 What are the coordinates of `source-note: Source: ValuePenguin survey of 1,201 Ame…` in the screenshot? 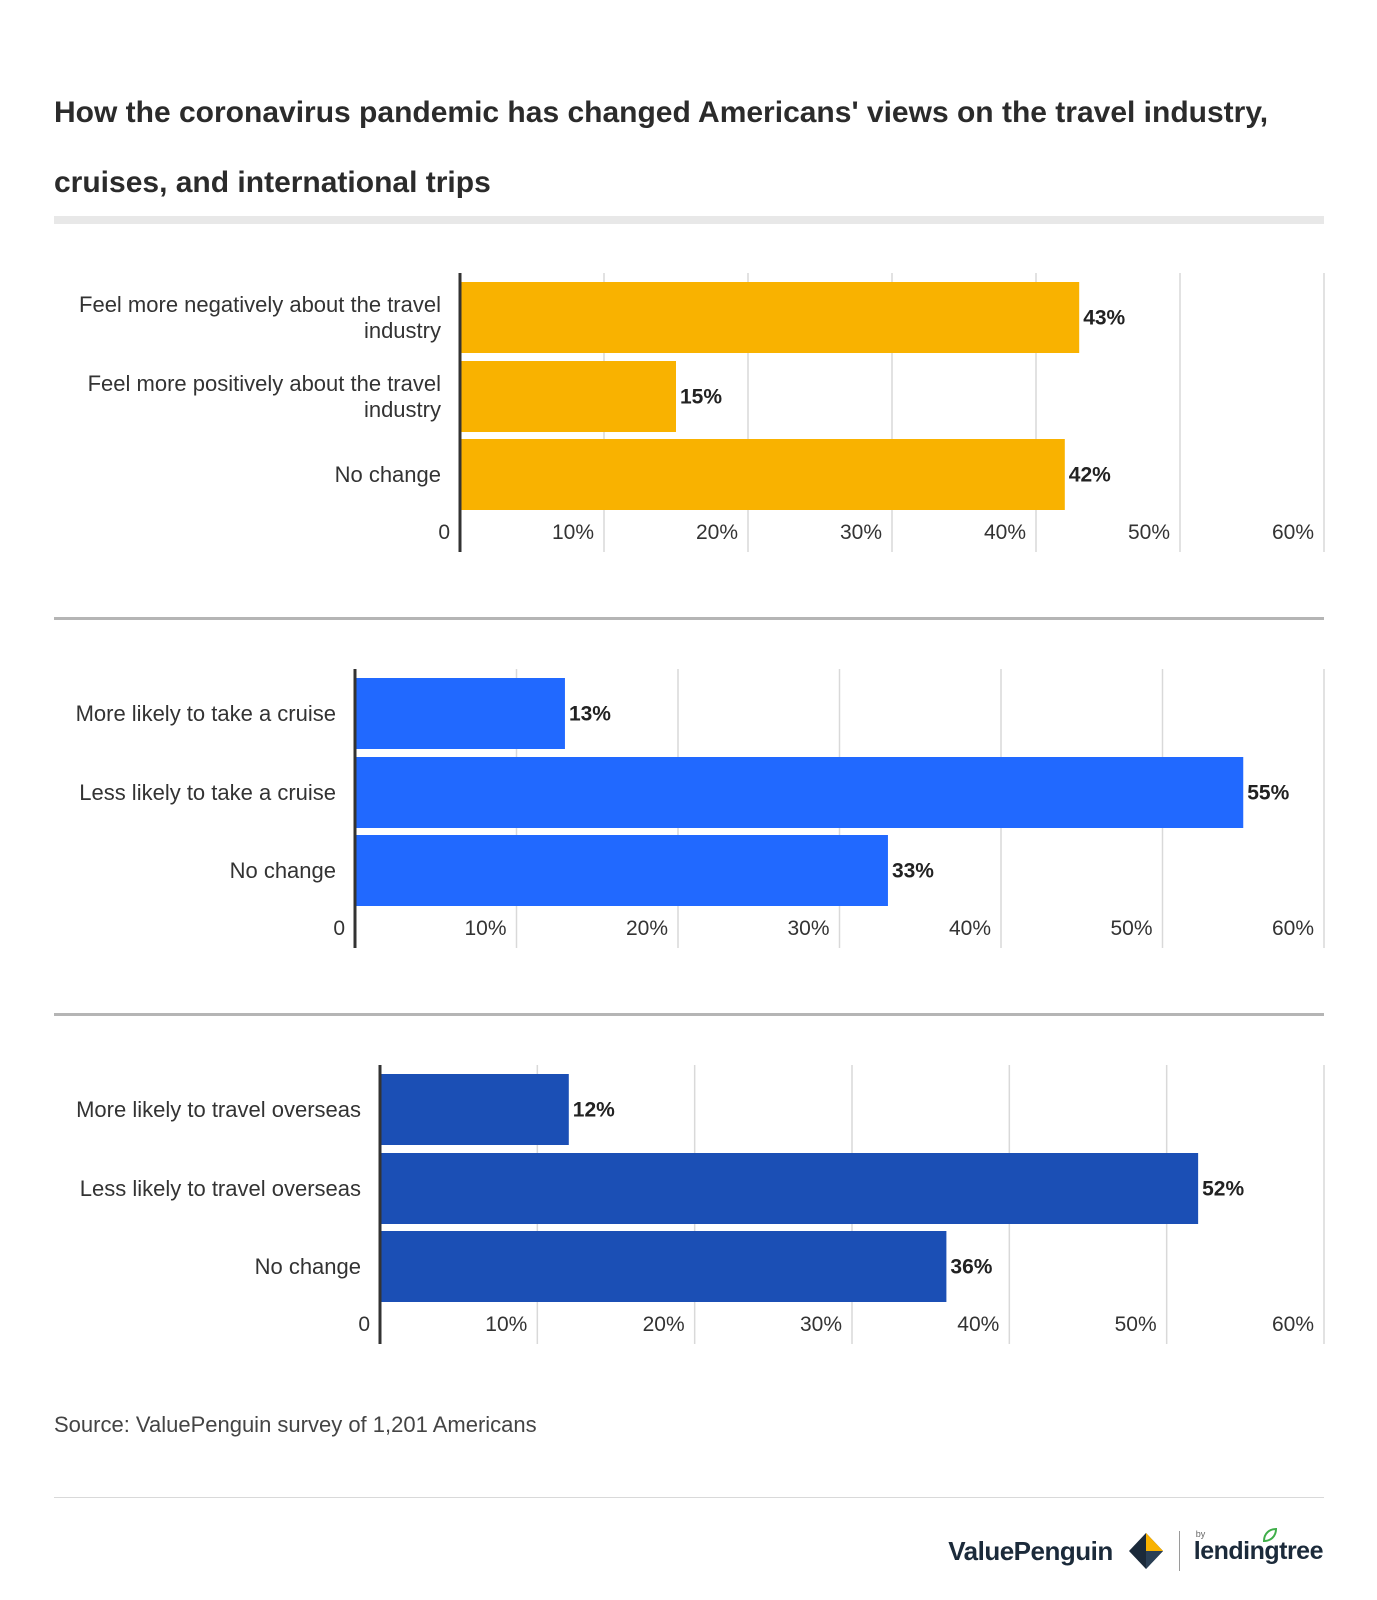 It's located at (295, 1424).